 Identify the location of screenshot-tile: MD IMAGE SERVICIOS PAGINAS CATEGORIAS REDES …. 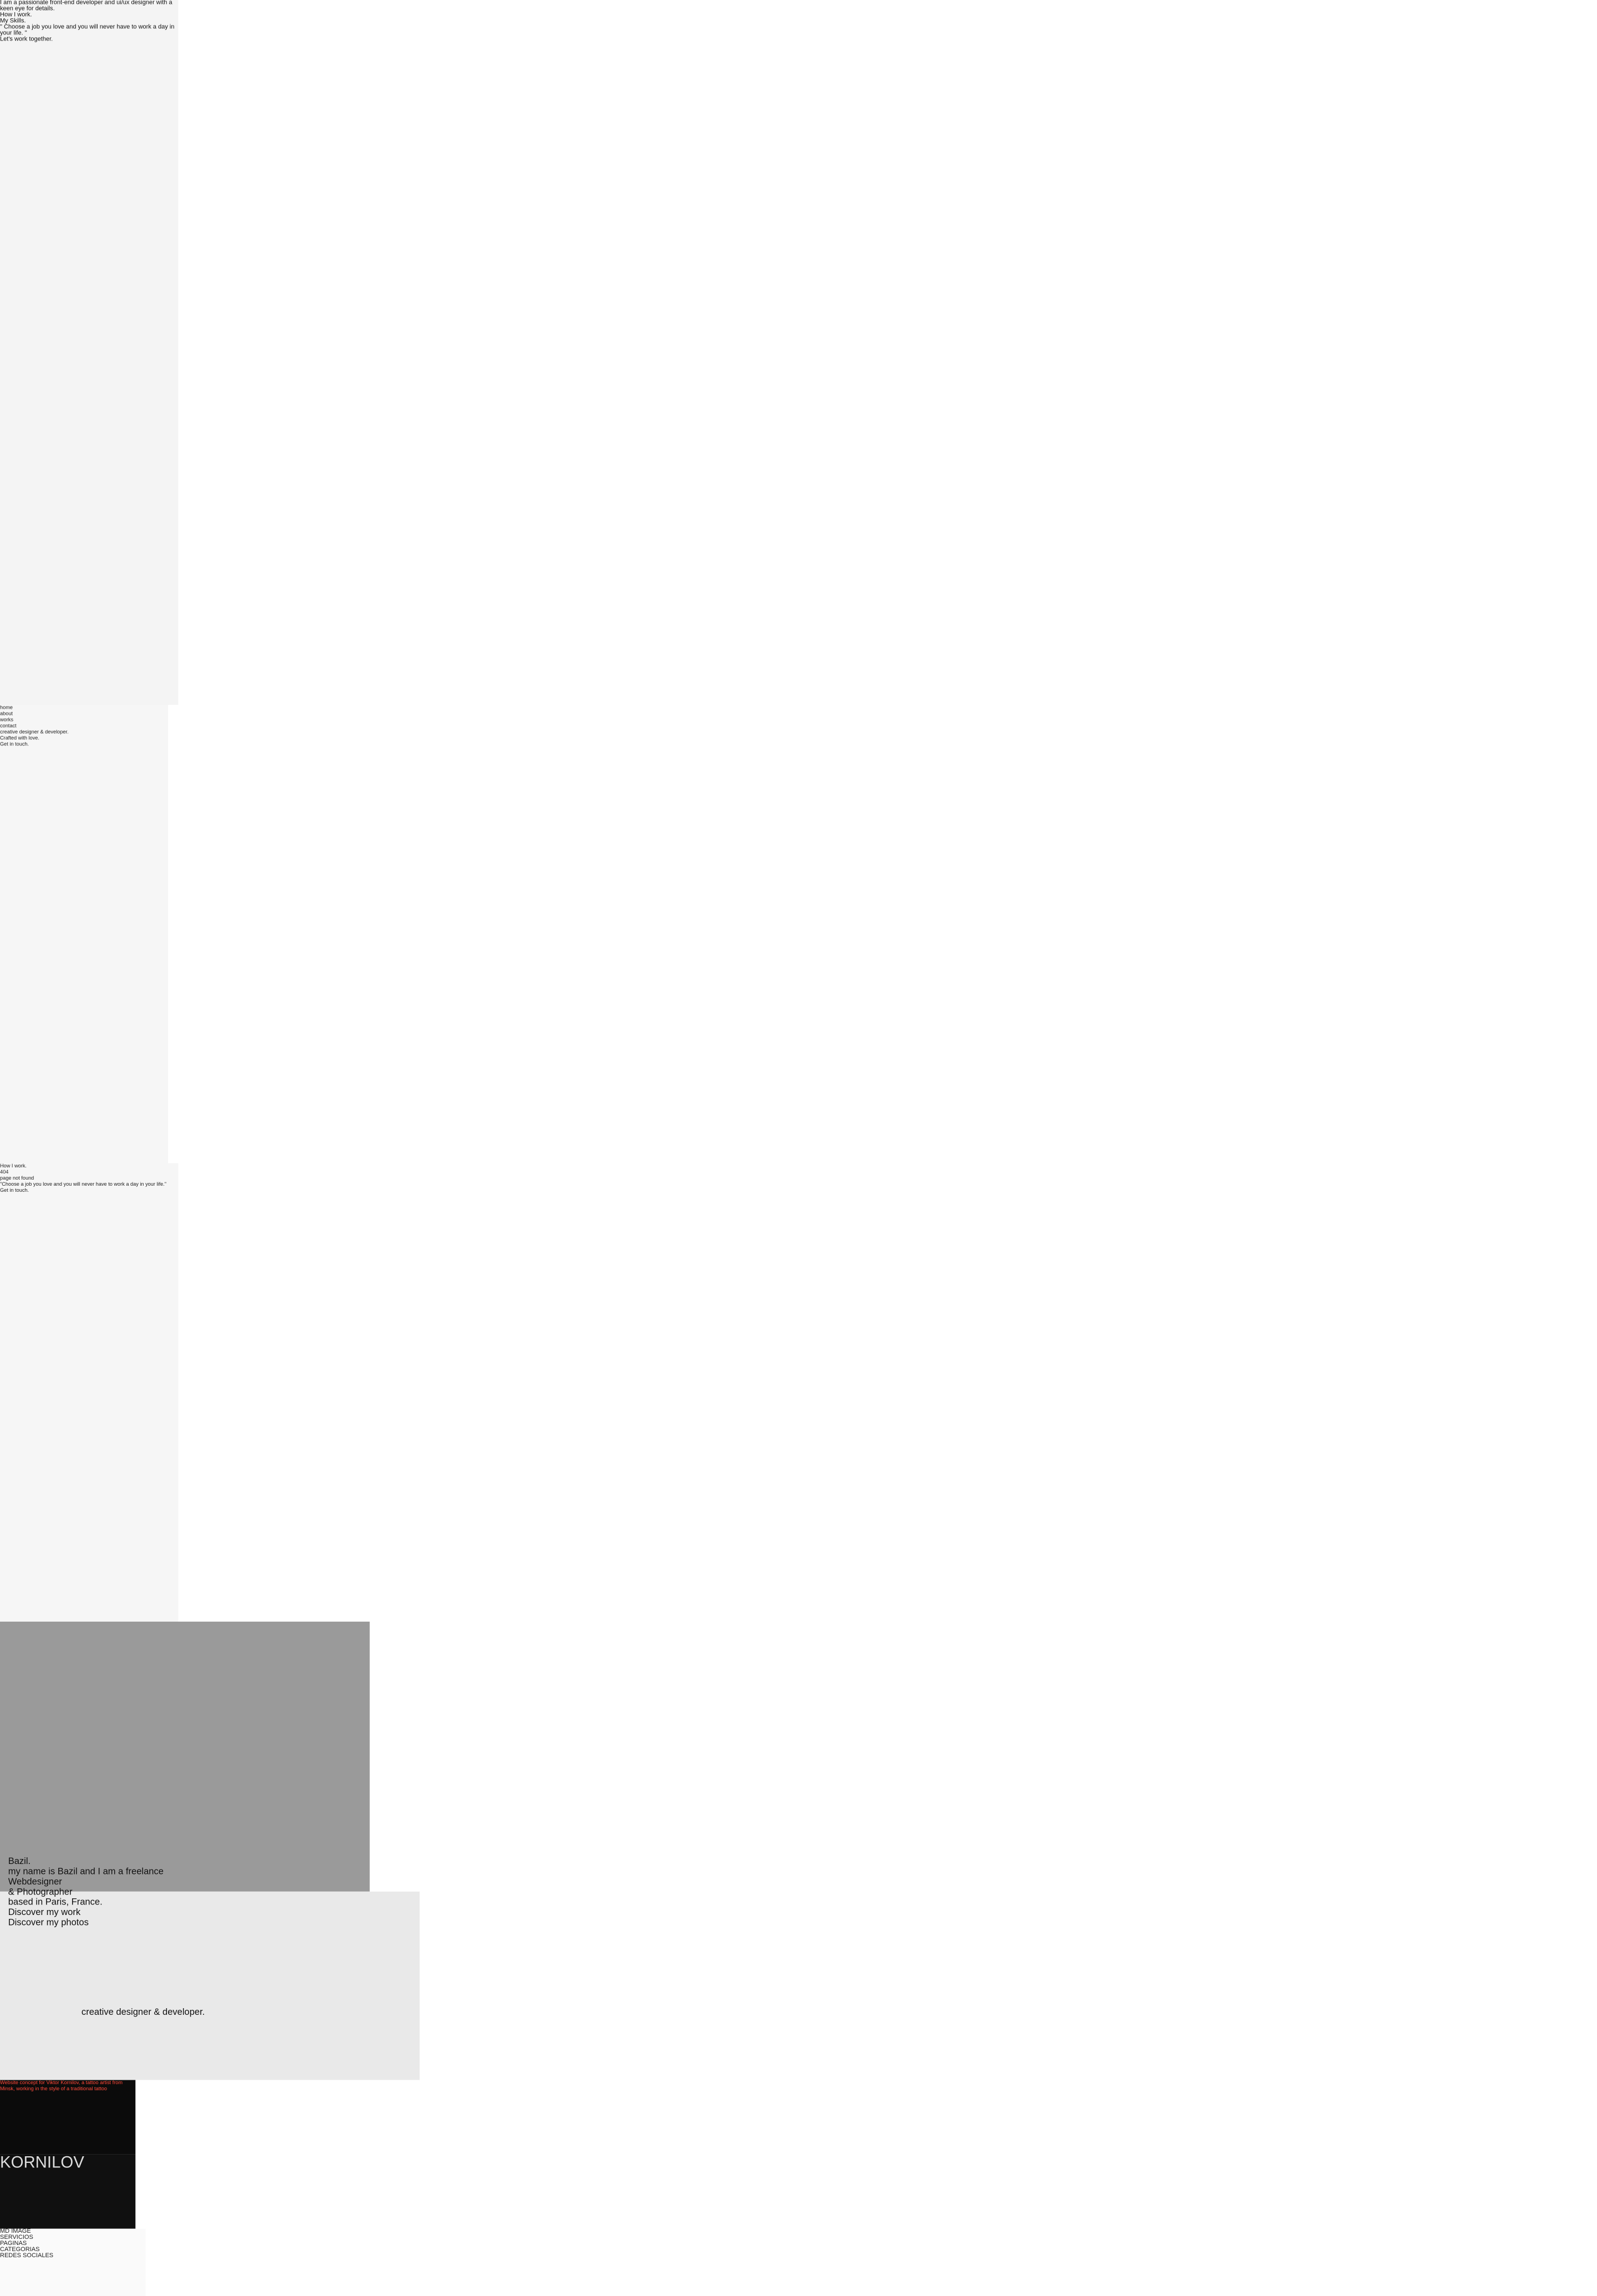
(73, 2262).